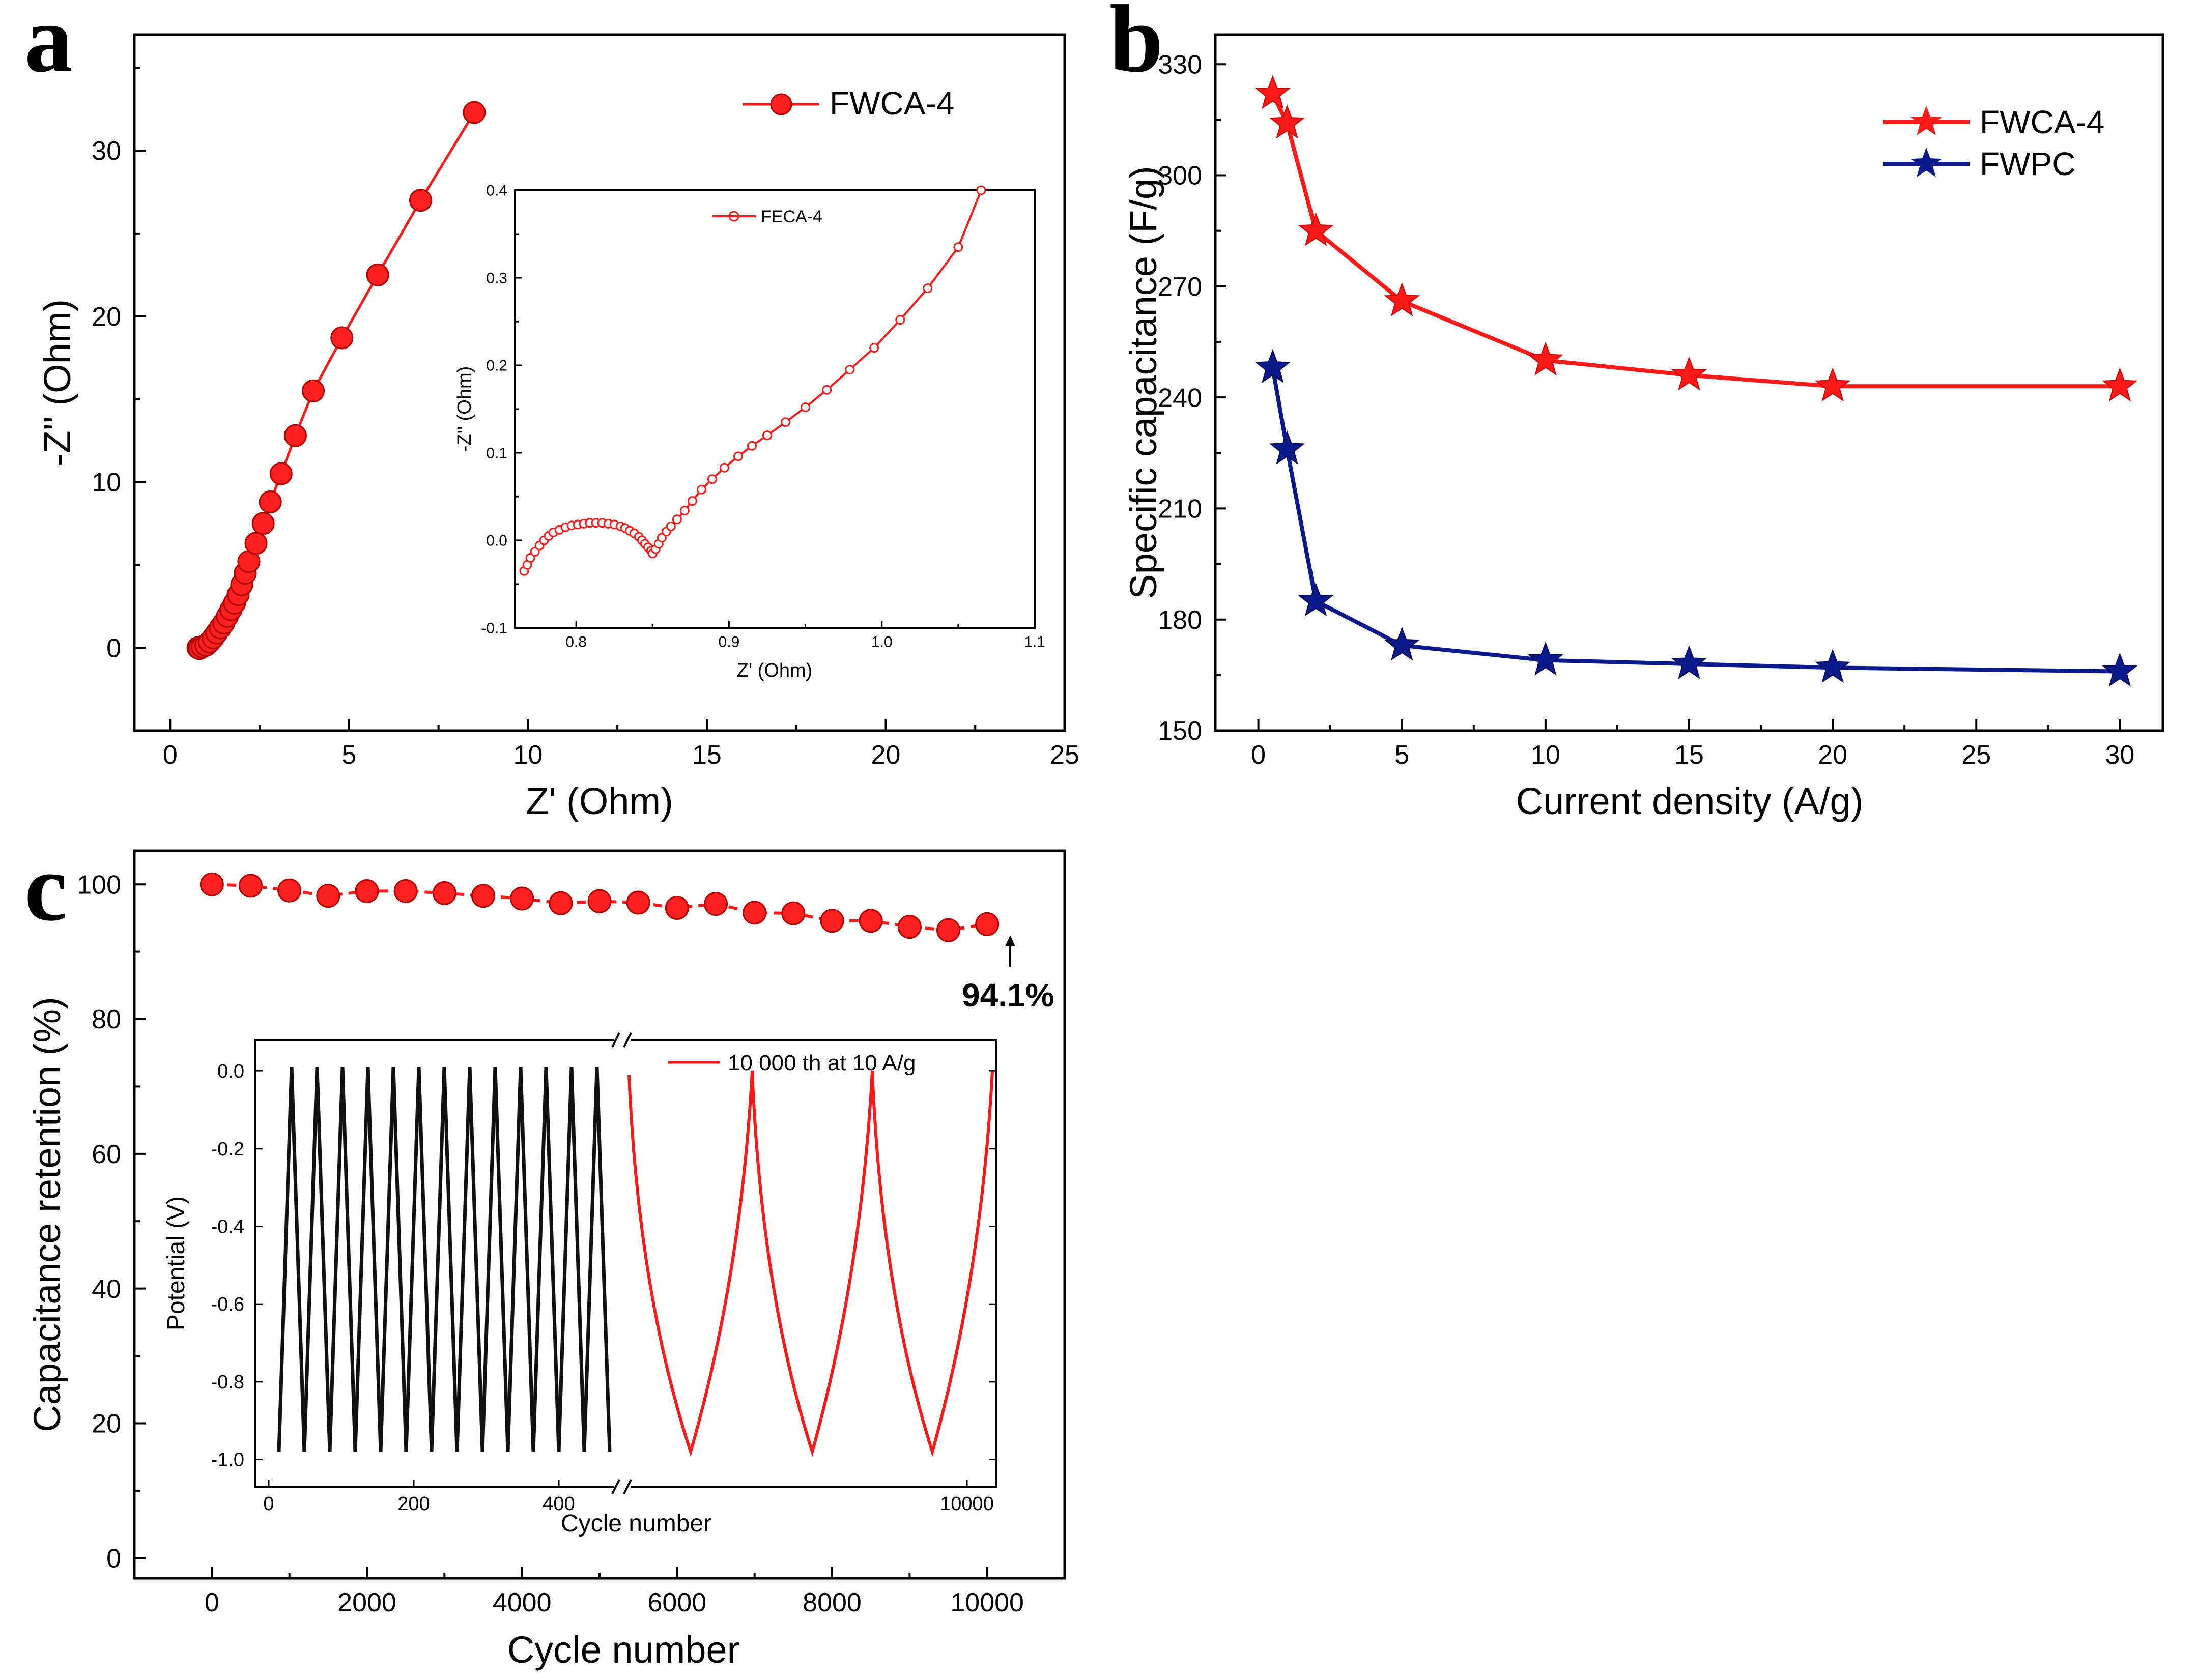 The height and width of the screenshot is (1680, 2197). I want to click on panel-a-x-axis: 0 5 10 15 20 25, so click(621, 745).